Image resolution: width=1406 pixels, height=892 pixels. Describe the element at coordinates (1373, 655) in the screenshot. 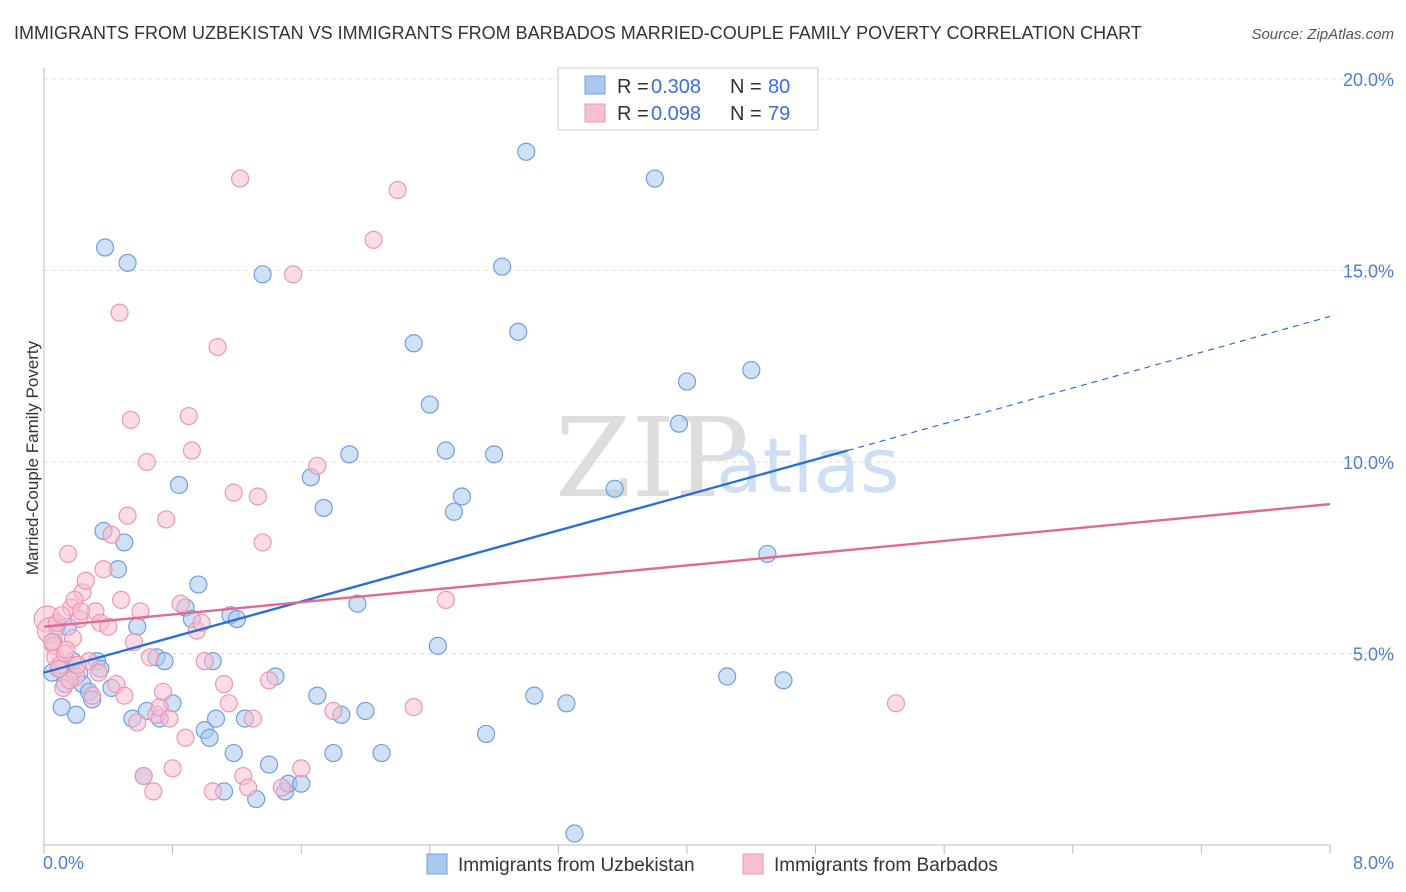

I see `y-tick-label-0: 5.0%` at that location.